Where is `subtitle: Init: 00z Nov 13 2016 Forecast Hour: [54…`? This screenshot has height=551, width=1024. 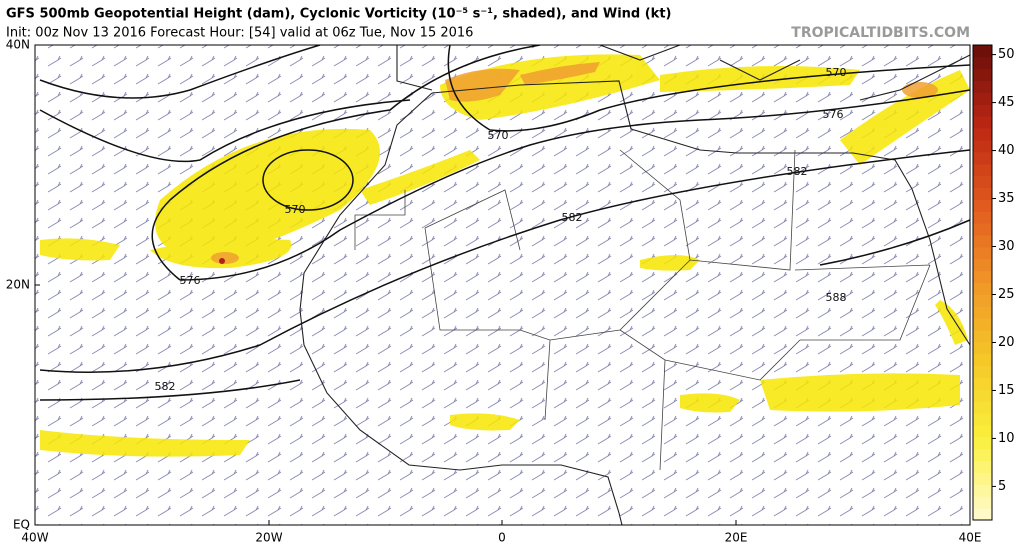
subtitle: Init: 00z Nov 13 2016 Forecast Hour: [54… is located at coordinates (239, 33).